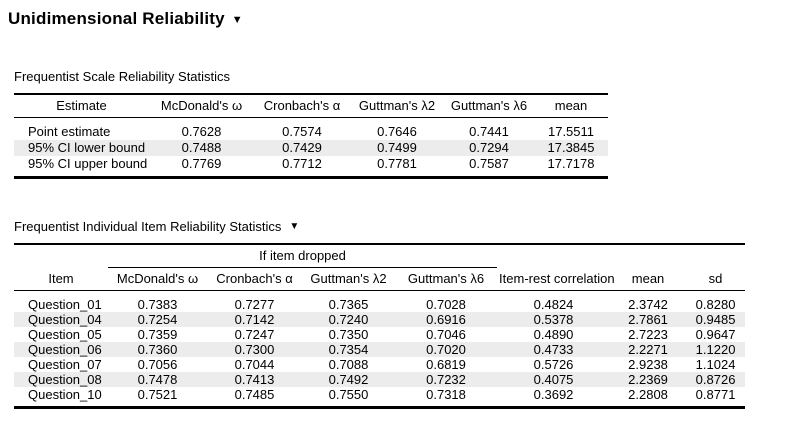 Image resolution: width=785 pixels, height=431 pixels. What do you see at coordinates (446, 394) in the screenshot?
I see `cell: 0.7318` at bounding box center [446, 394].